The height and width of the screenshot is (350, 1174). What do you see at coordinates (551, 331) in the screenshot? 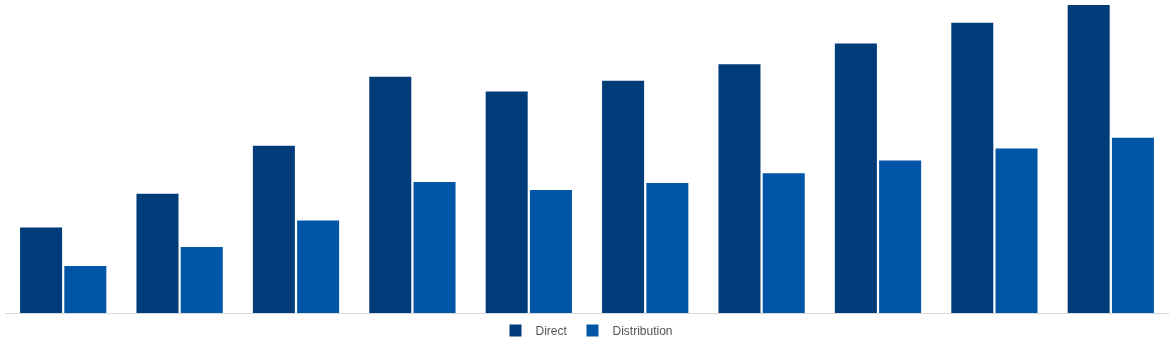
I see `legend-label: Direct` at bounding box center [551, 331].